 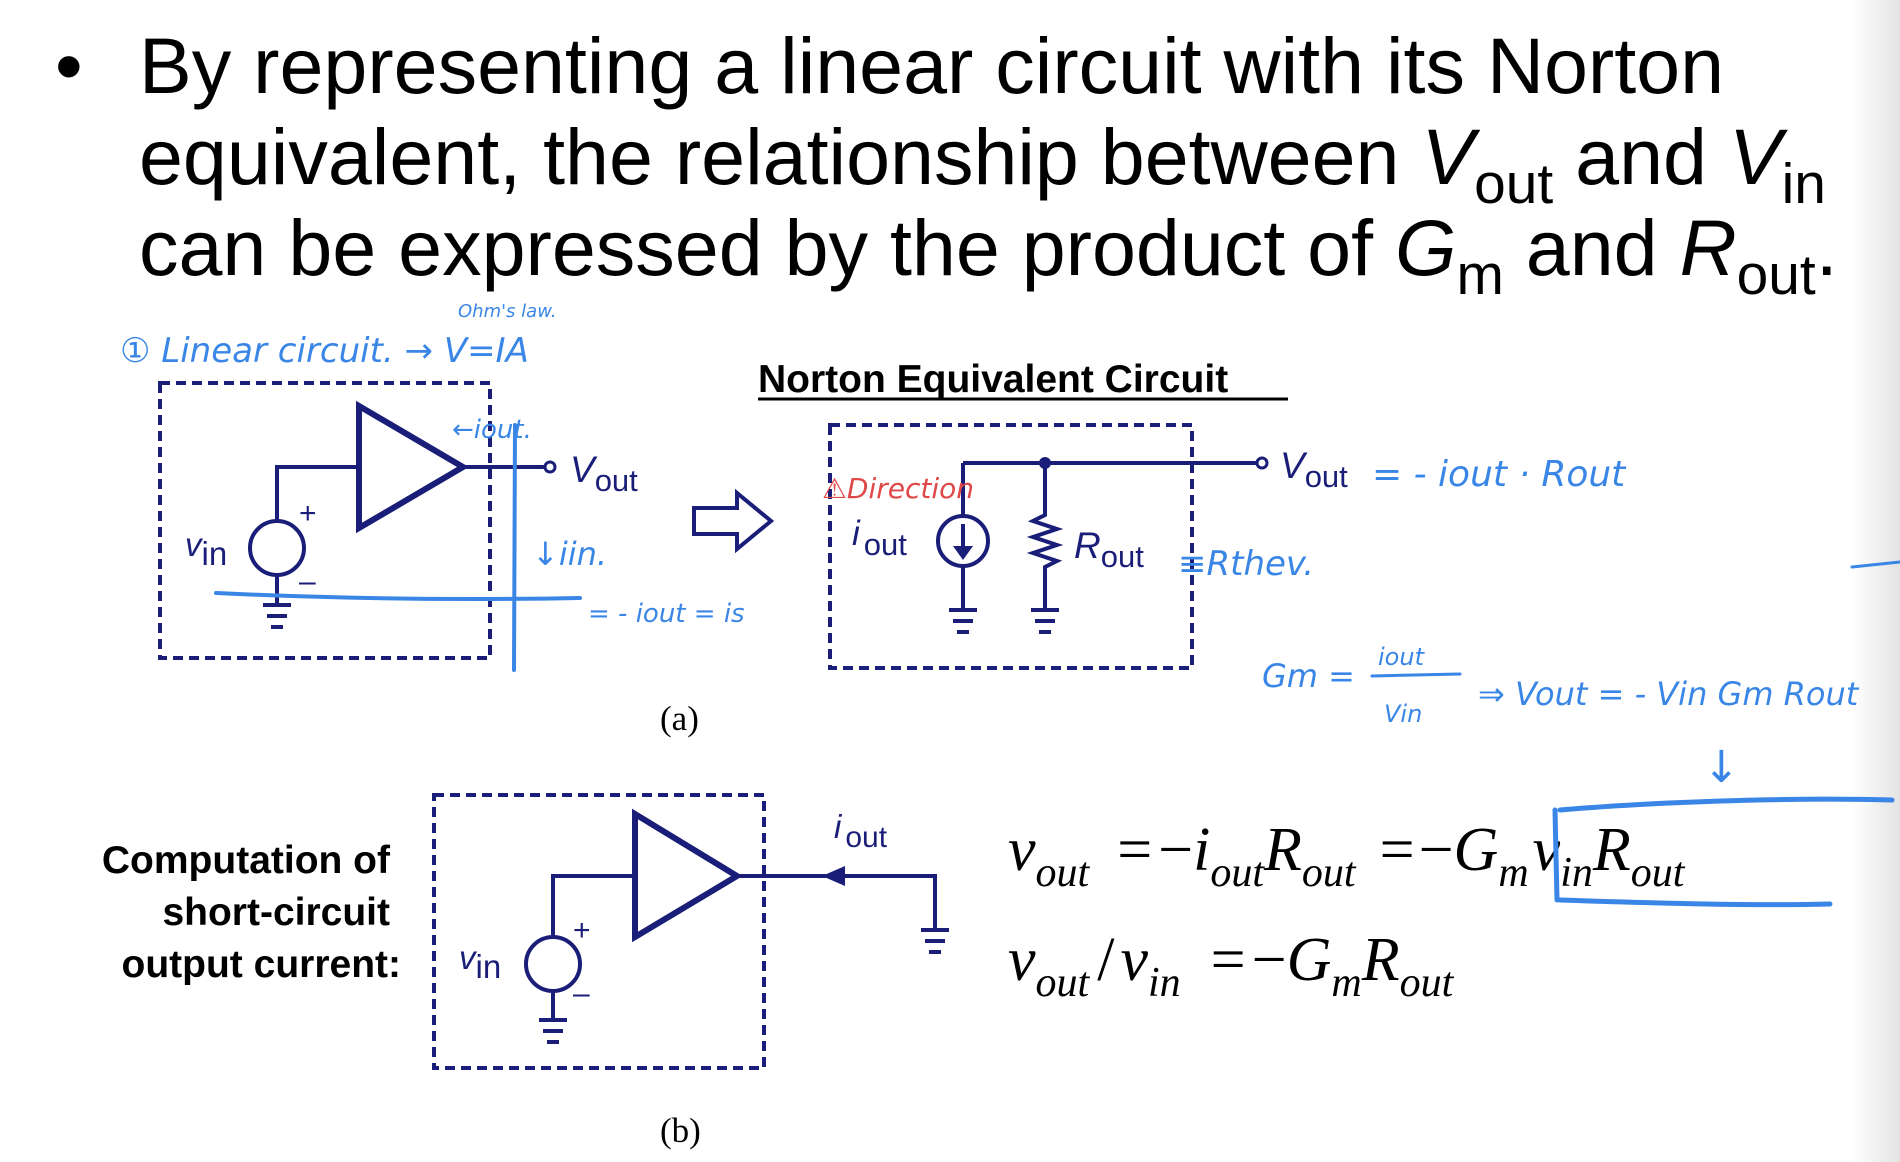 What do you see at coordinates (1231, 966) in the screenshot?
I see `equation-2: vout/vin =−GmRout` at bounding box center [1231, 966].